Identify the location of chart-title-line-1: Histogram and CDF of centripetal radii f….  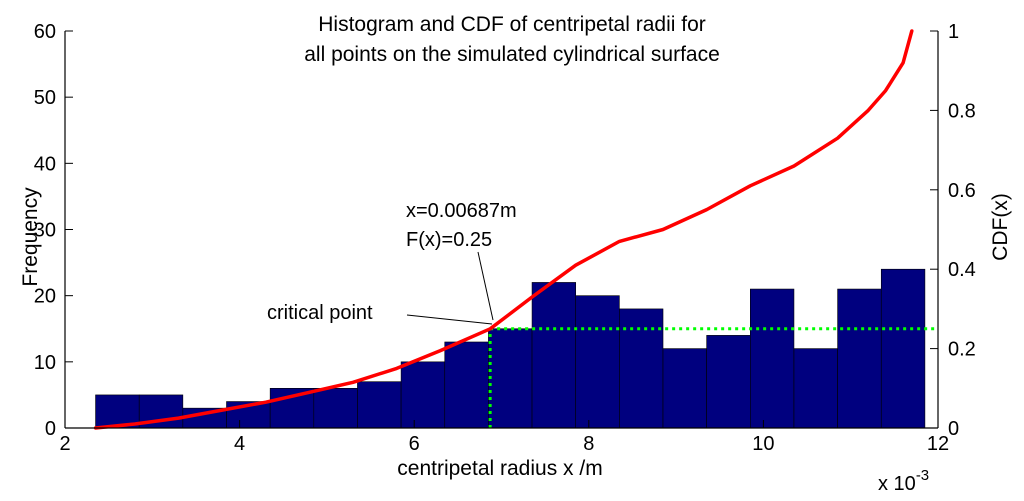
(512, 24).